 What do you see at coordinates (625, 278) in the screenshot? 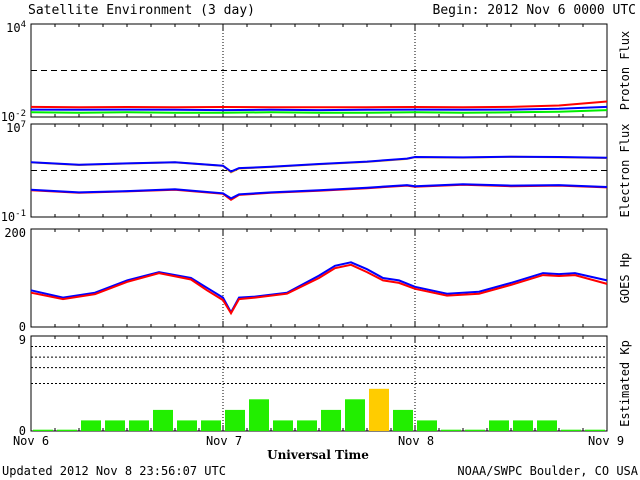
I see `y-axis-label: GOES Hp` at bounding box center [625, 278].